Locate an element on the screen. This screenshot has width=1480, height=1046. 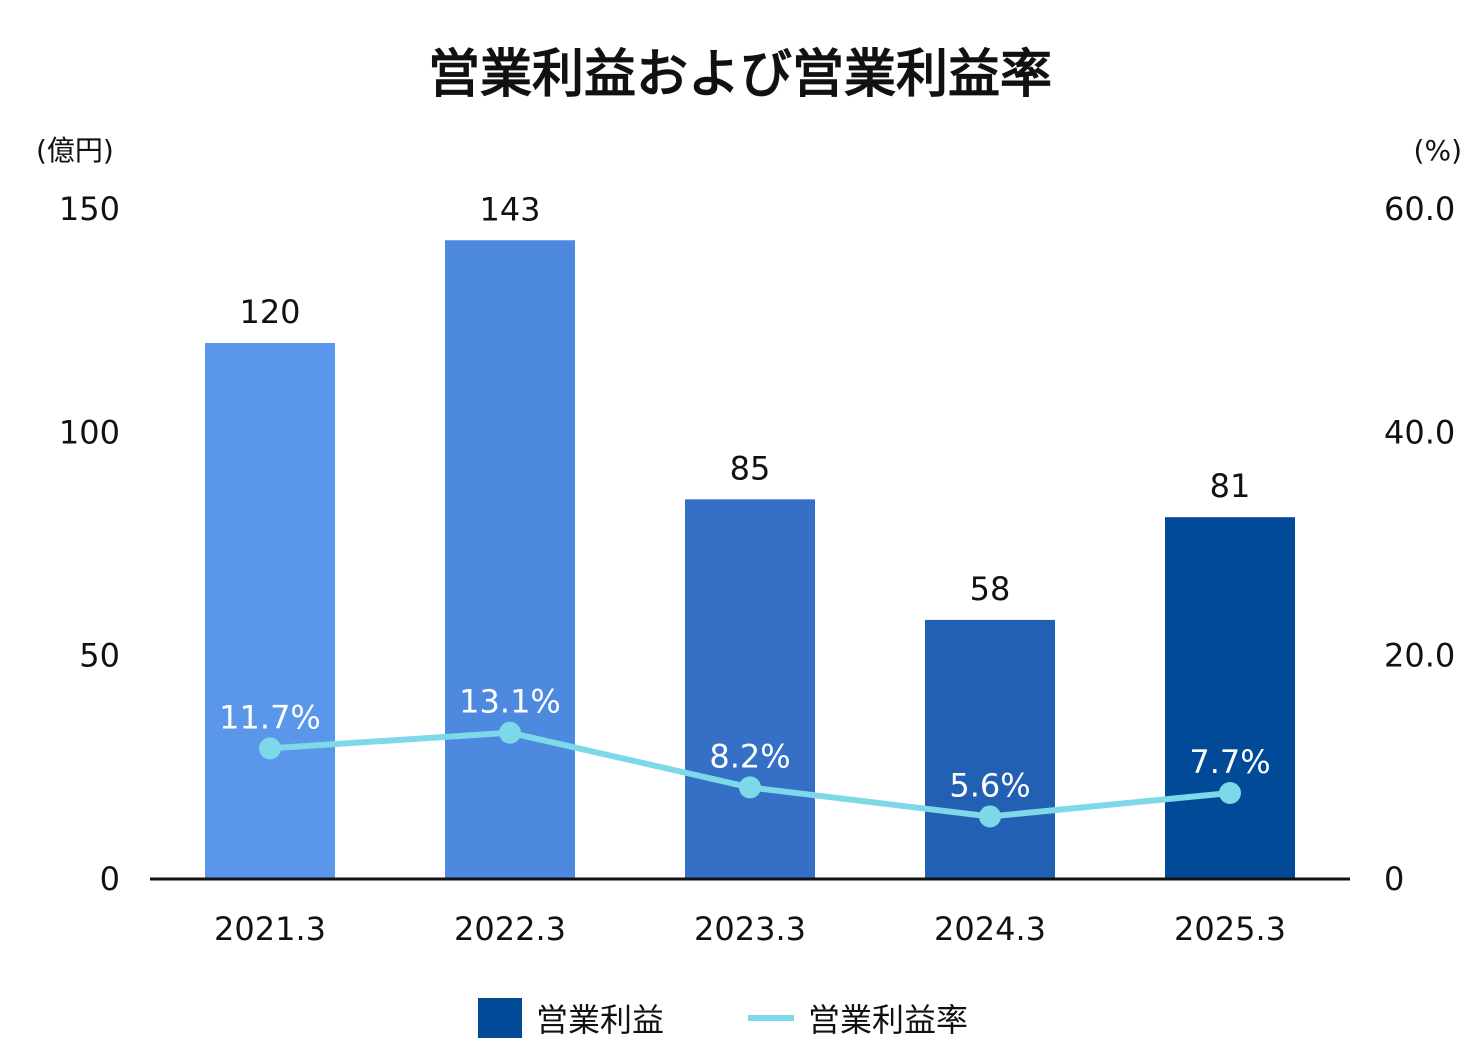
rate-value-label: 8.2% is located at coordinates (749, 756).